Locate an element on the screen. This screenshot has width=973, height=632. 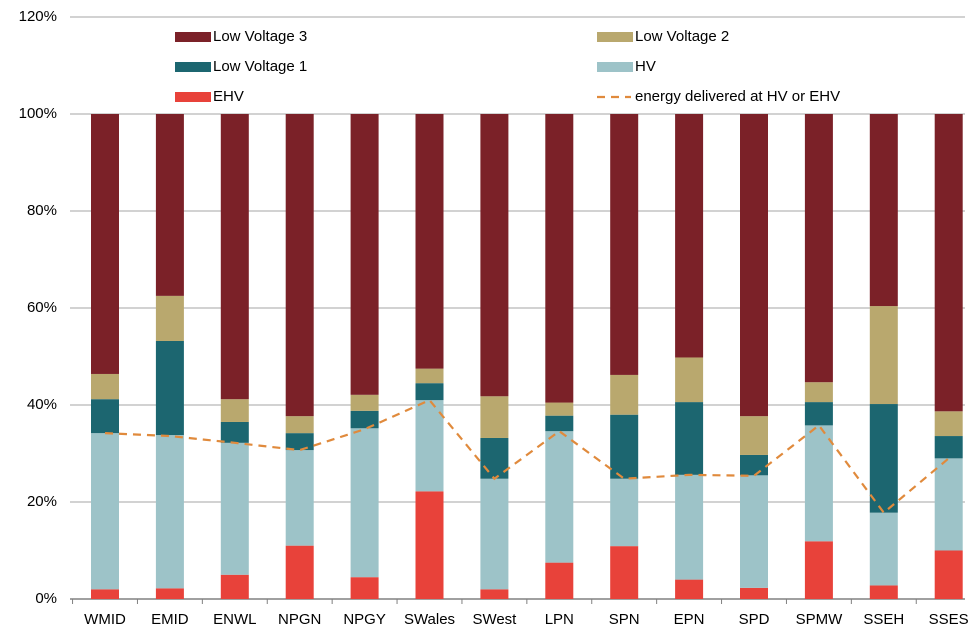
x-tick-label: SWest is located at coordinates (494, 619).